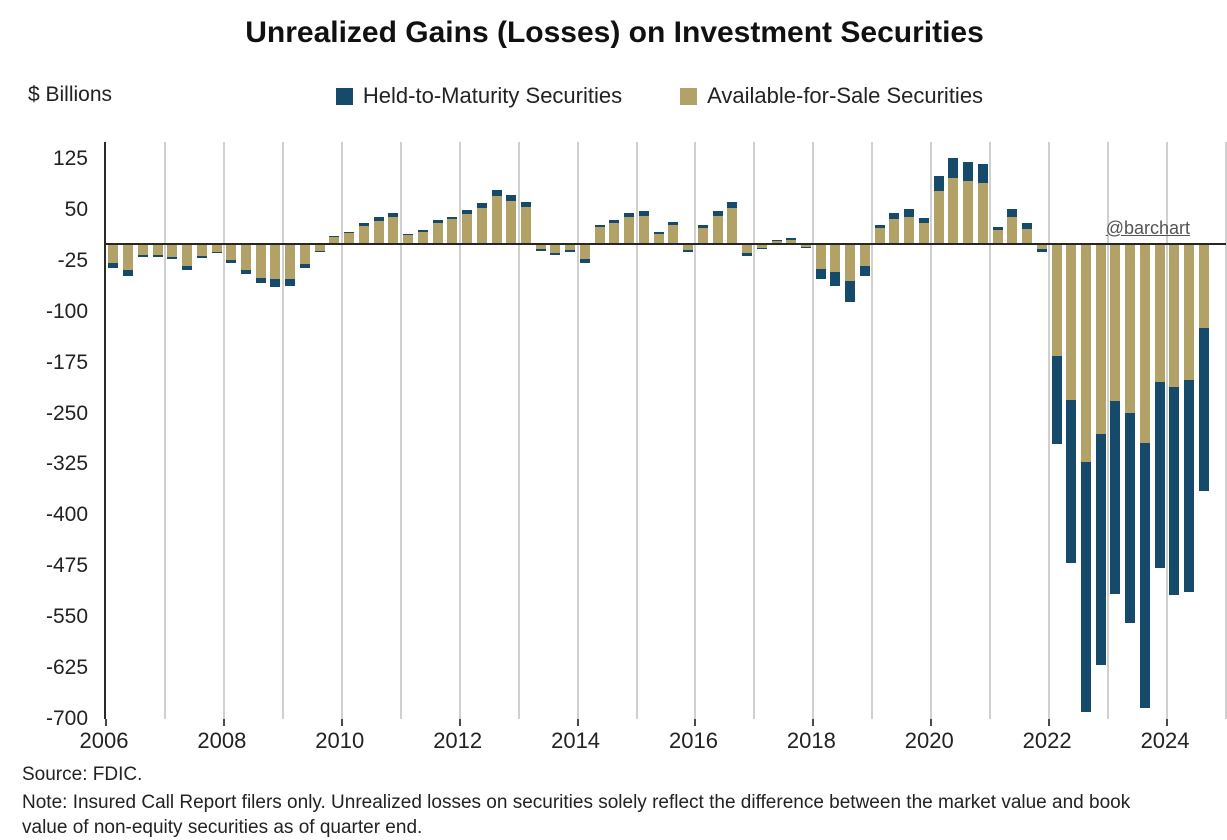  I want to click on y-axis-tick-label: -175, so click(66, 362).